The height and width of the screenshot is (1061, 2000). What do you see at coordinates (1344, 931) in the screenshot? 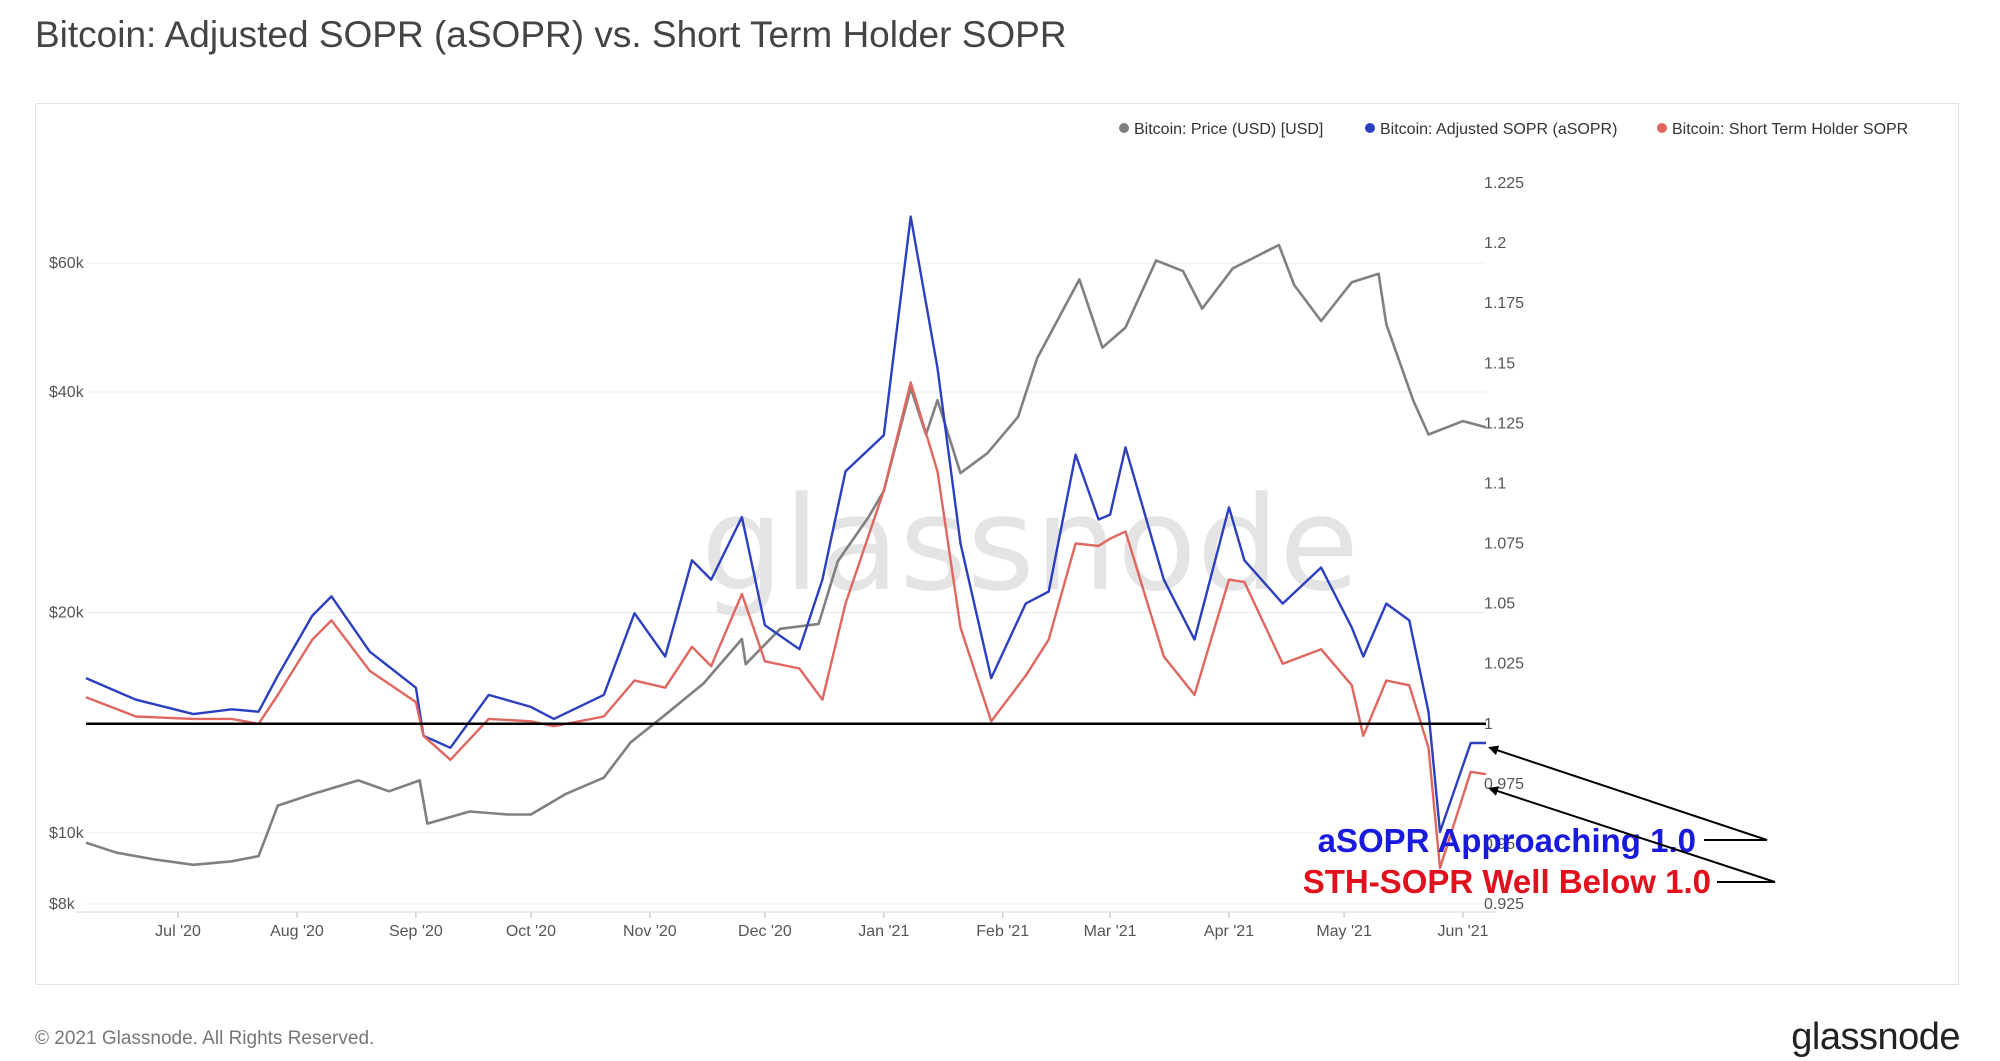
I see `x-tick-label: May '21` at bounding box center [1344, 931].